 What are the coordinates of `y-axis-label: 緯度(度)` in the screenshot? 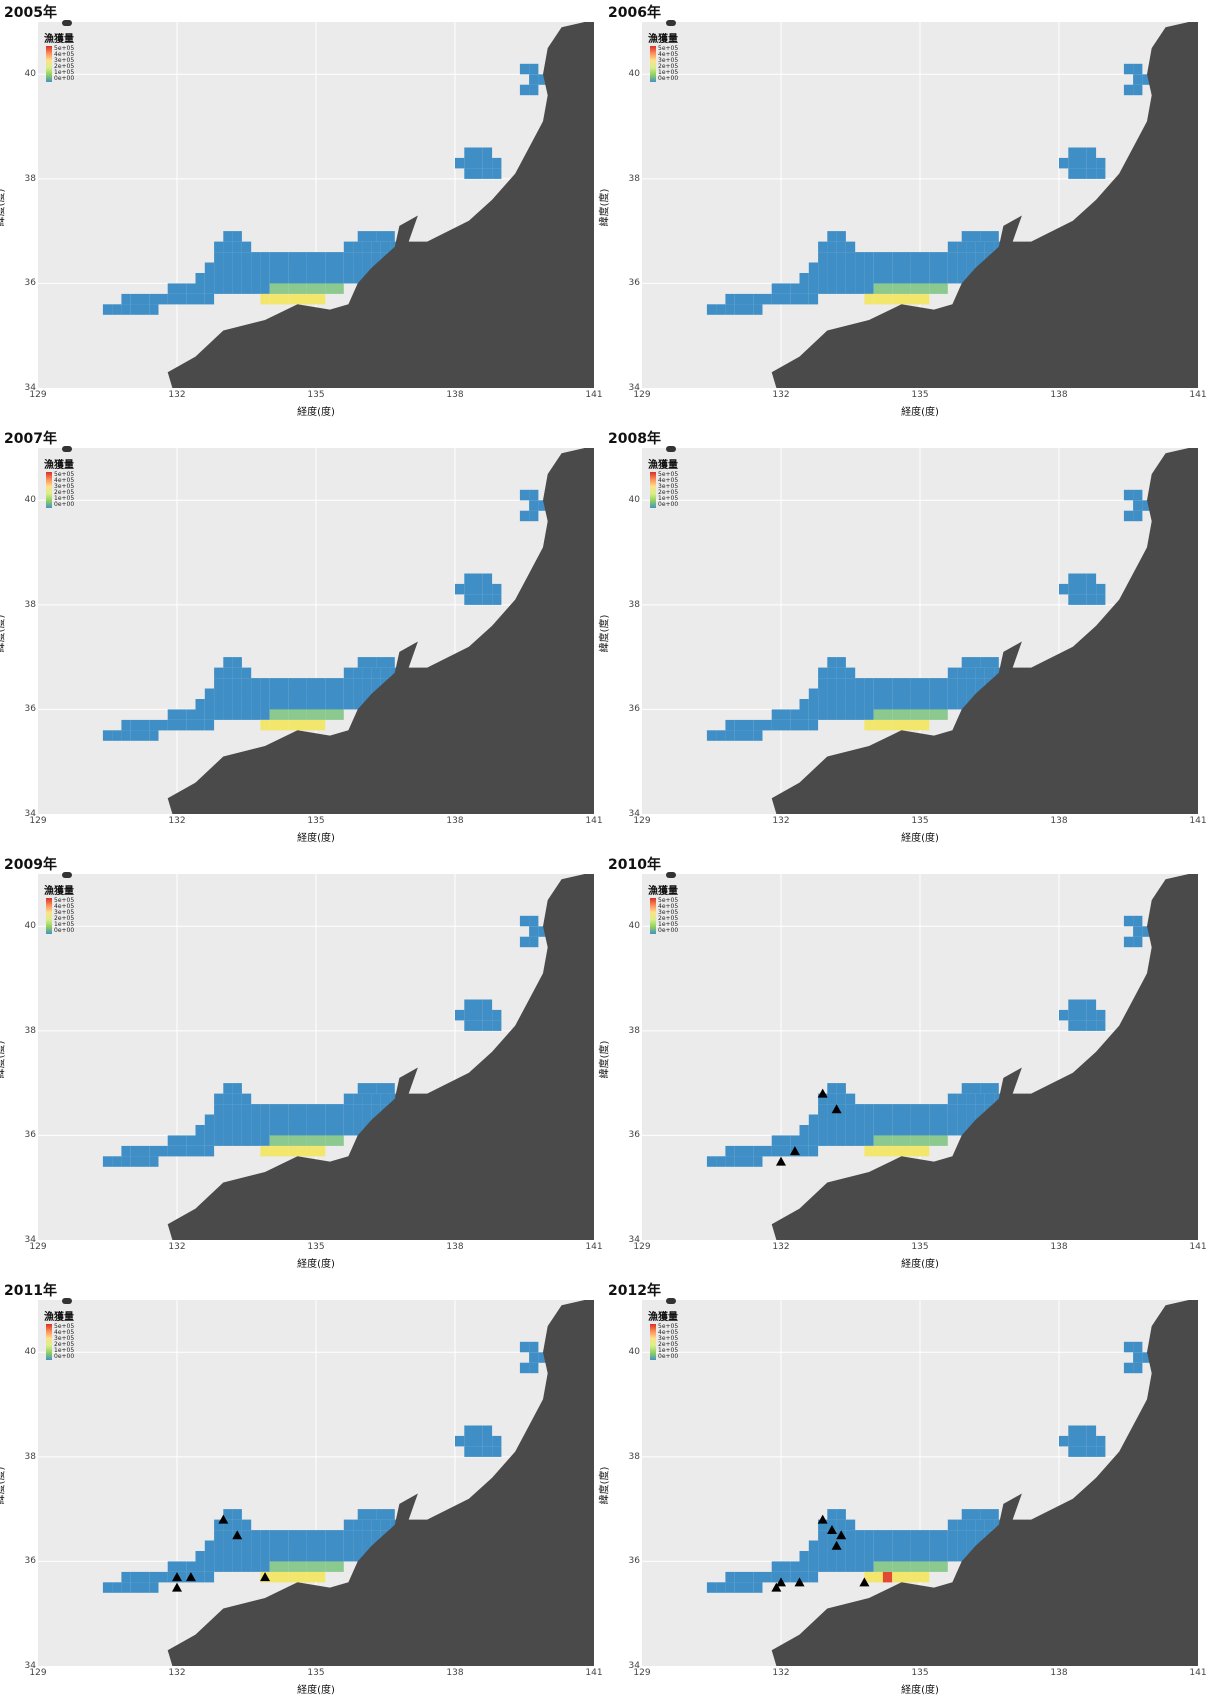 It's located at (3, 1059).